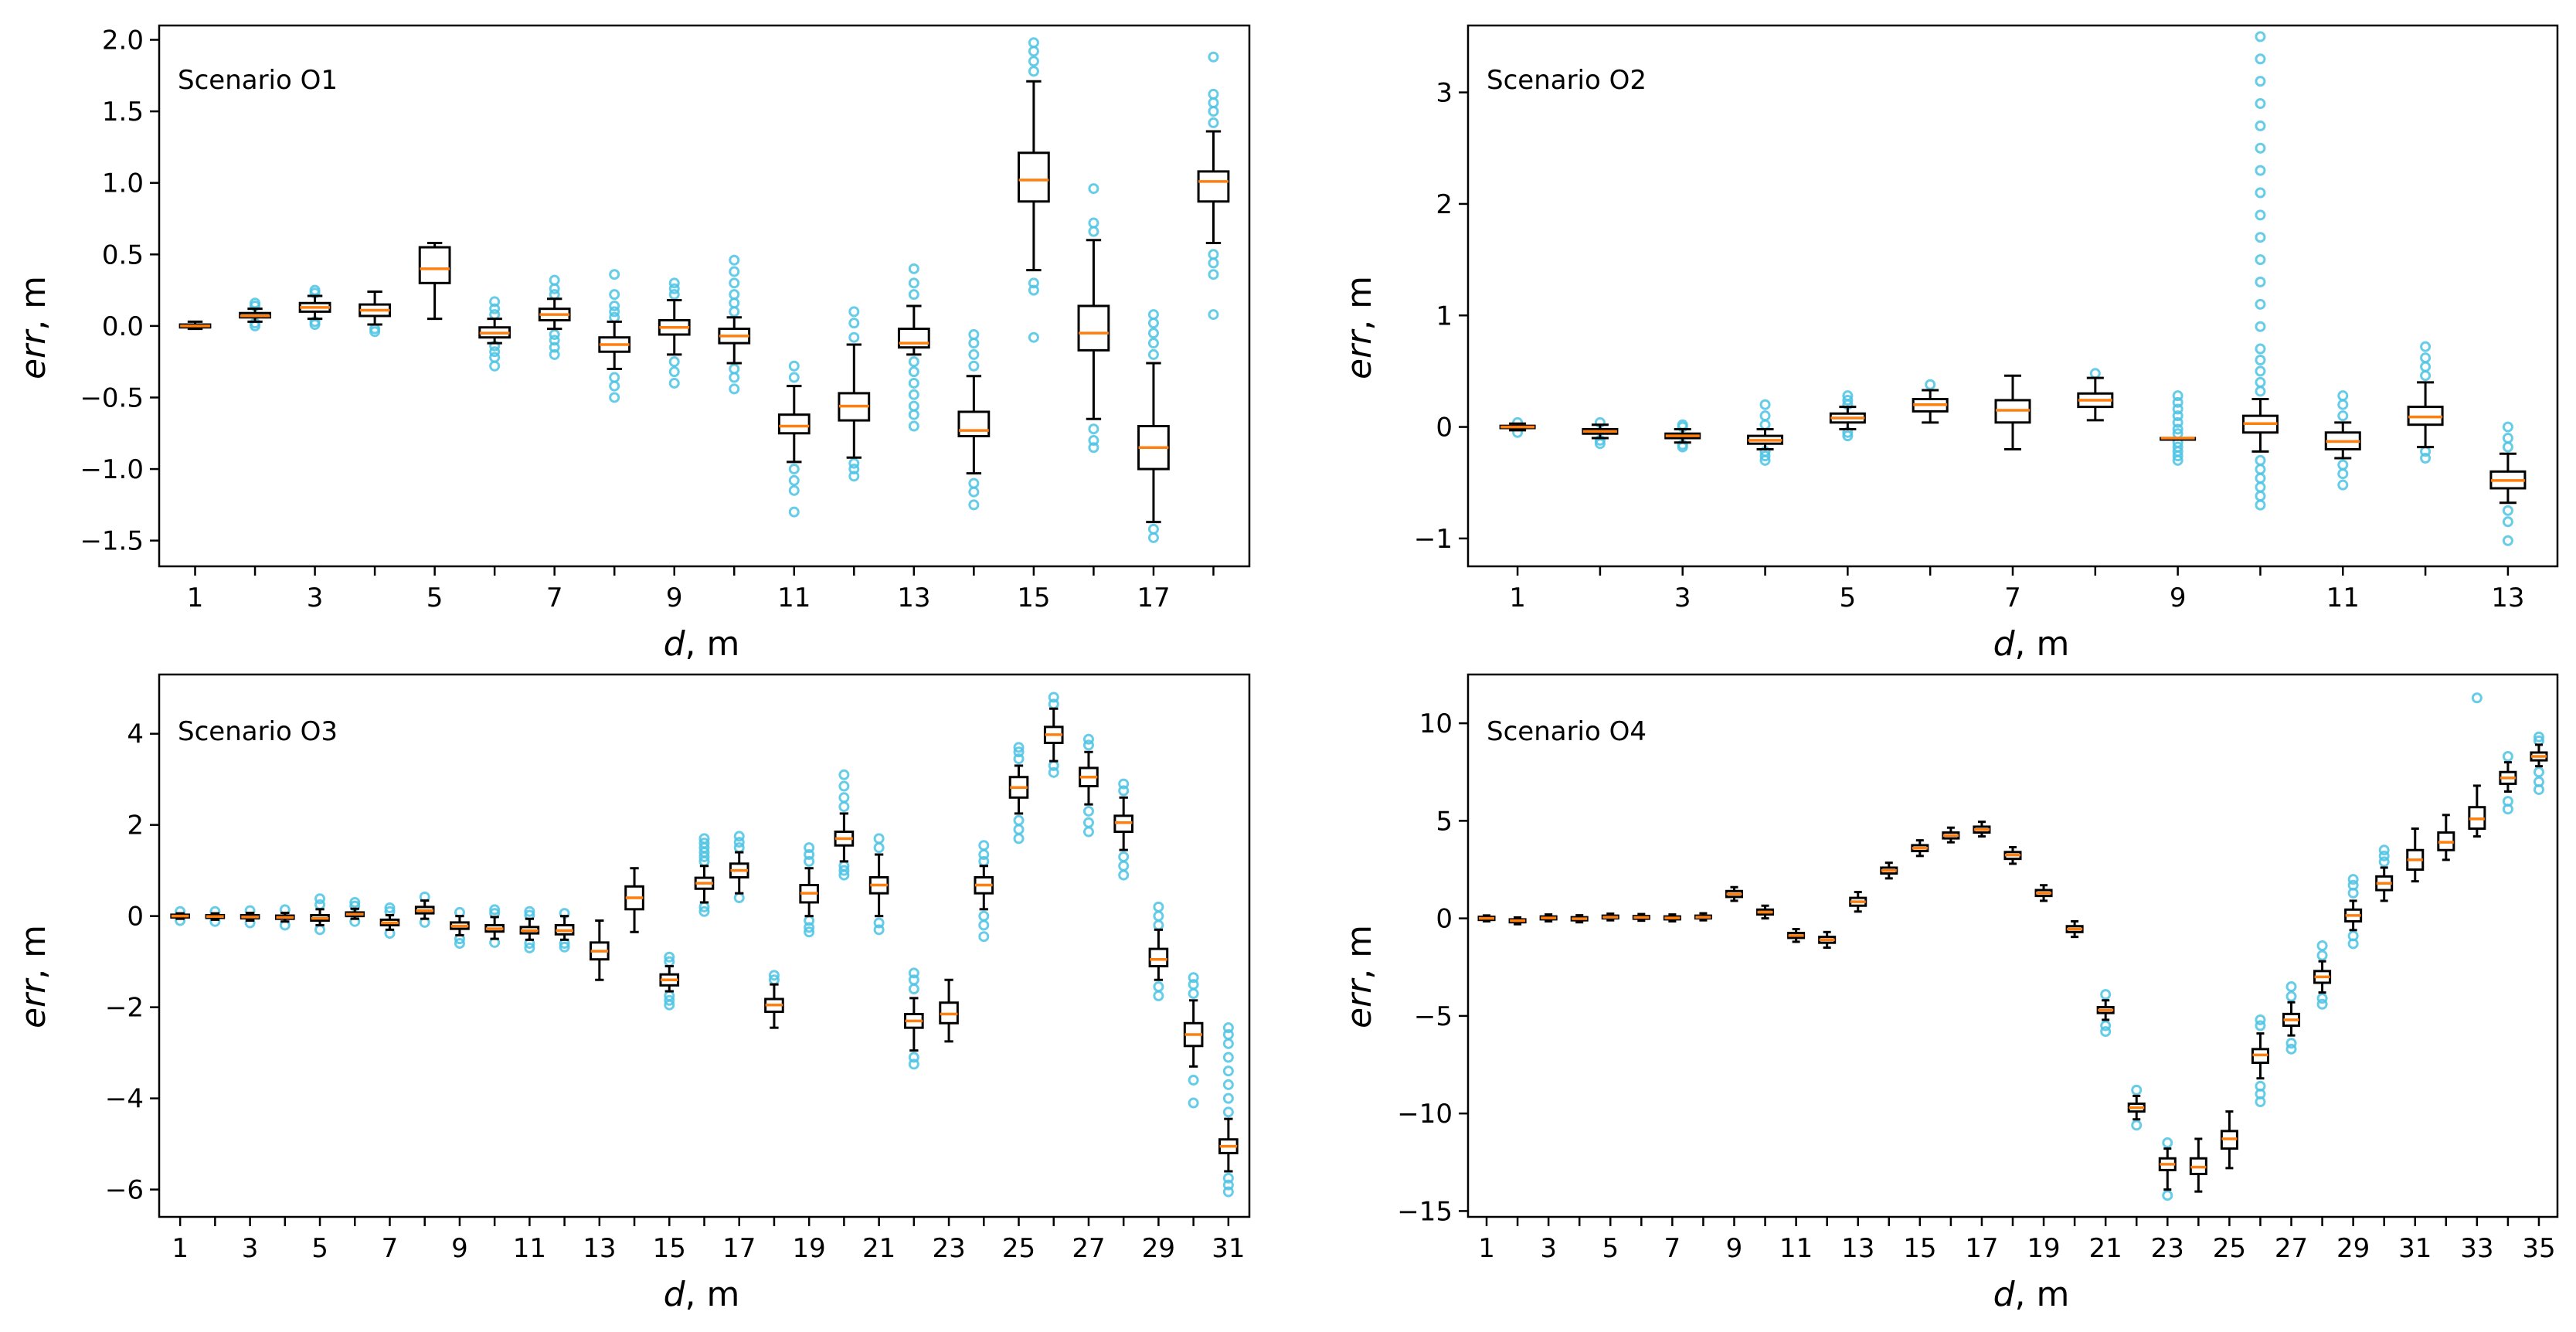 This screenshot has width=2576, height=1332. Describe the element at coordinates (2353, 1248) in the screenshot. I see `x-tick-label: 29` at that location.